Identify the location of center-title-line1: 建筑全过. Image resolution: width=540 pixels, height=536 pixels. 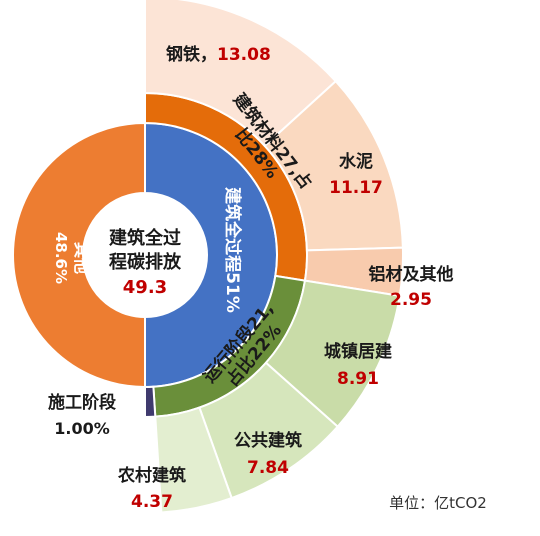
(145, 238).